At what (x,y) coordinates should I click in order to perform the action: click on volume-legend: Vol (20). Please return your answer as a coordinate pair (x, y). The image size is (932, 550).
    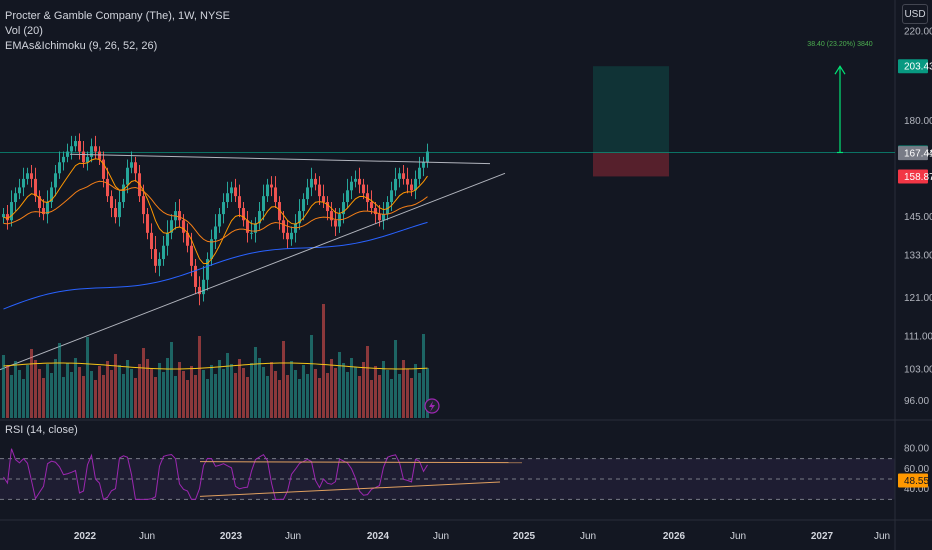
    Looking at the image, I should click on (24, 31).